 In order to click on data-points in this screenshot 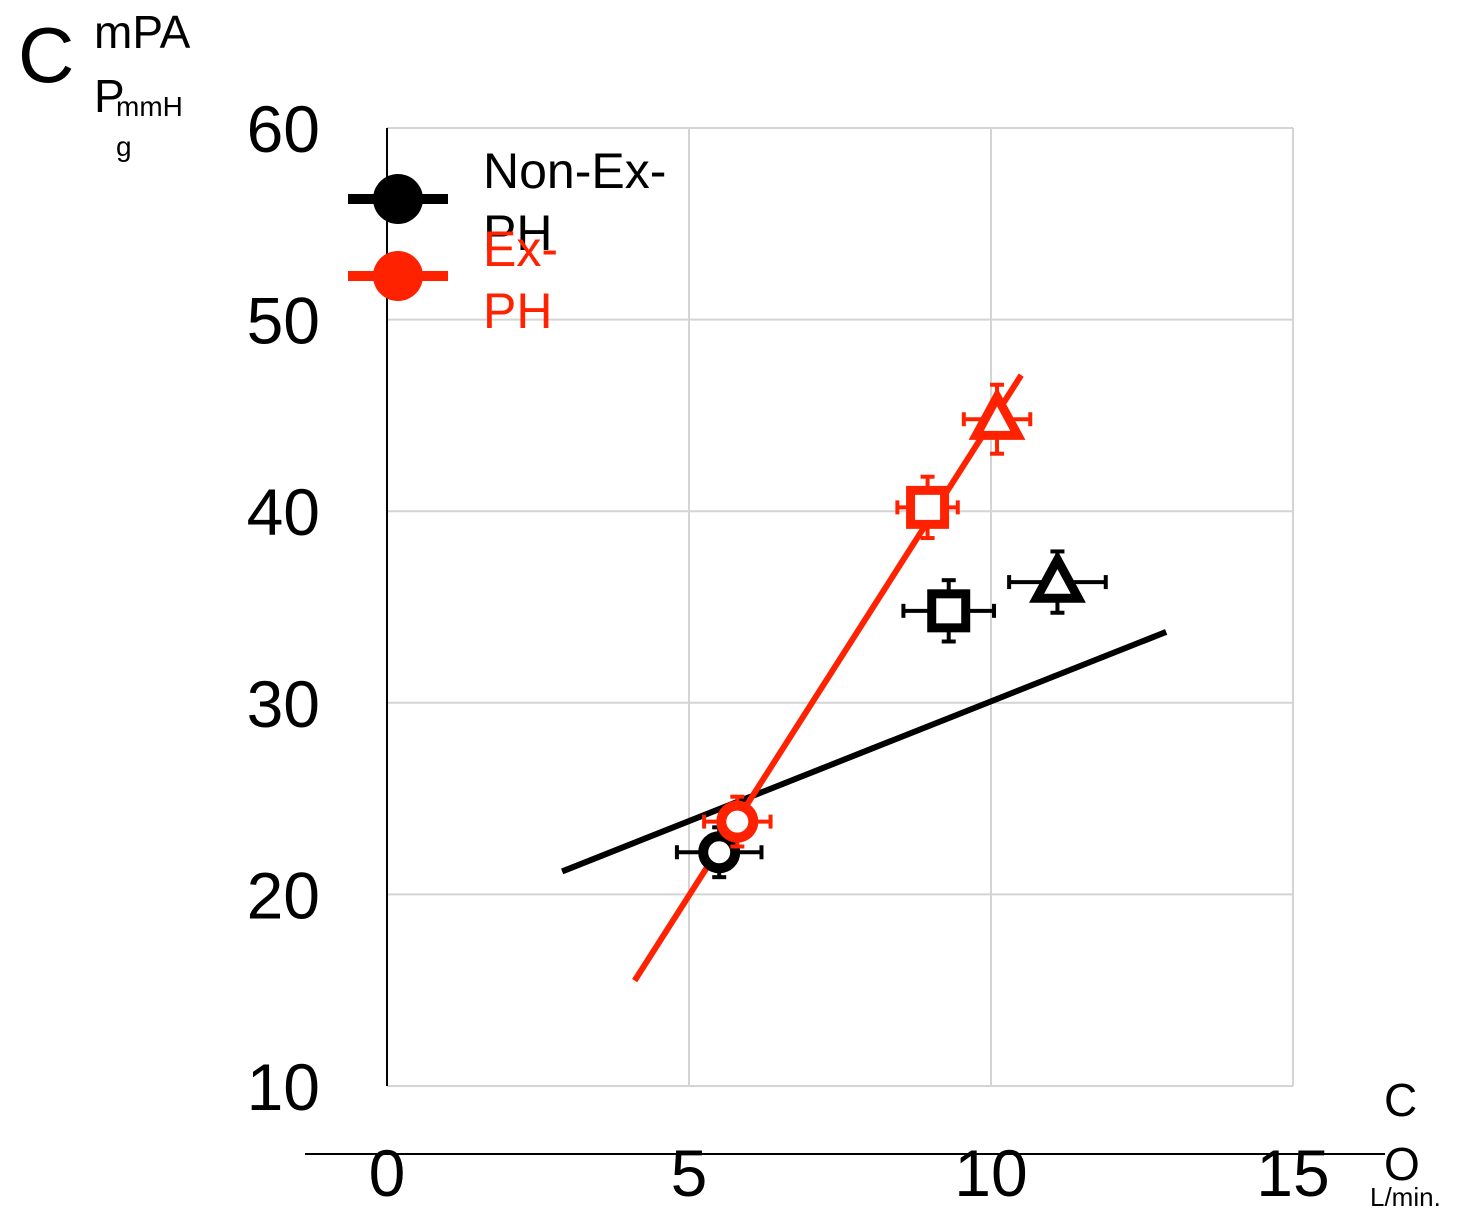, I will do `click(891, 631)`.